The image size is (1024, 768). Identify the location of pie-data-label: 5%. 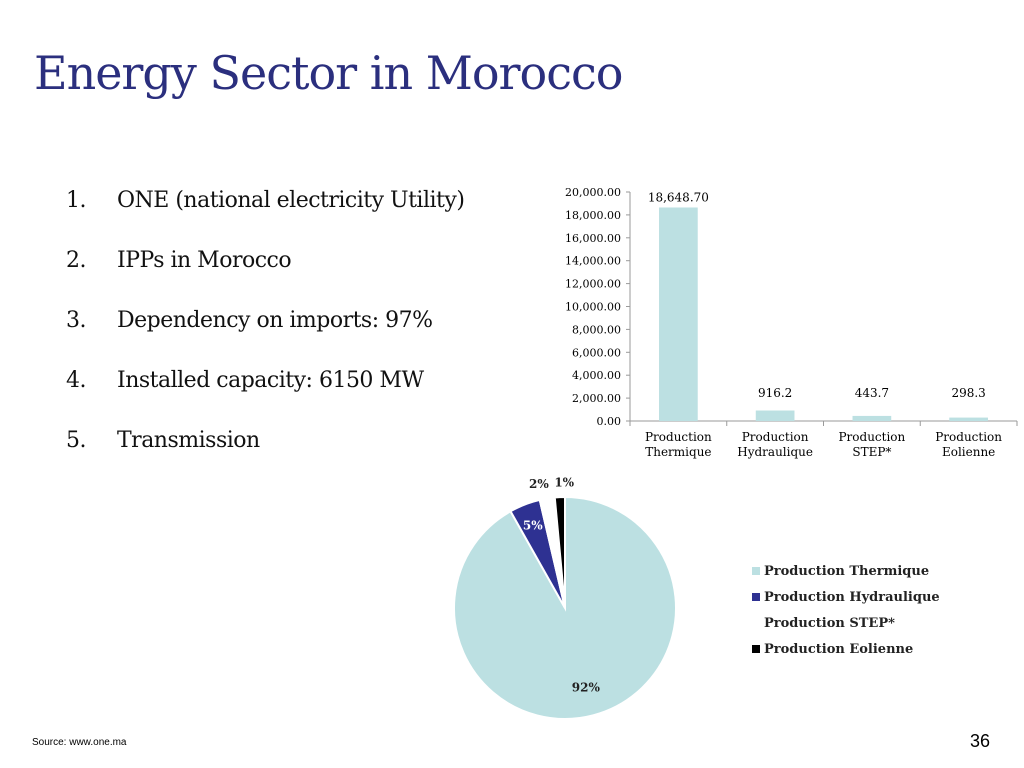
(533, 525).